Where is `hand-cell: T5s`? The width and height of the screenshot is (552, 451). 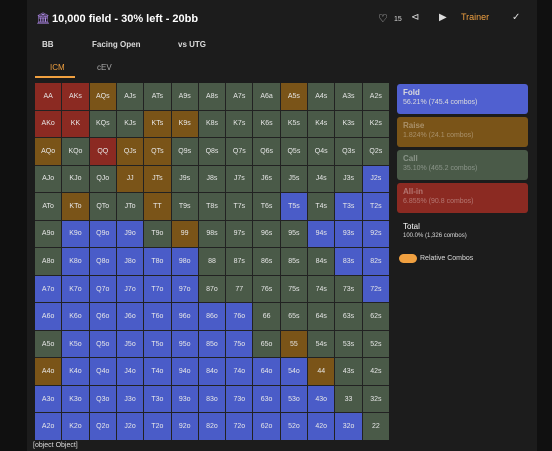 hand-cell: T5s is located at coordinates (294, 206).